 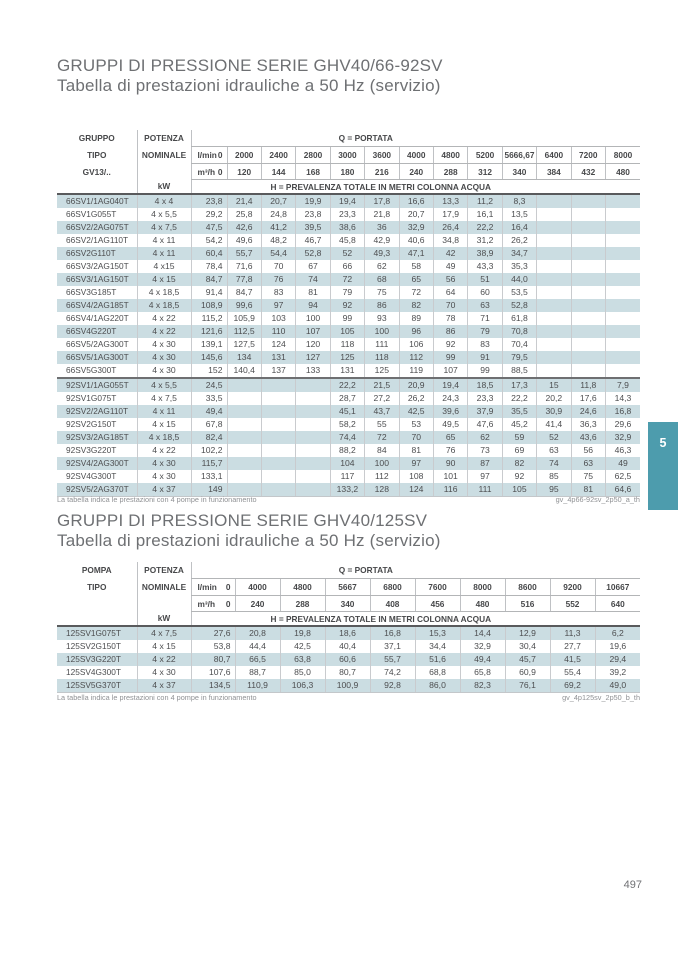 What do you see at coordinates (485, 305) in the screenshot?
I see `head-value: 63` at bounding box center [485, 305].